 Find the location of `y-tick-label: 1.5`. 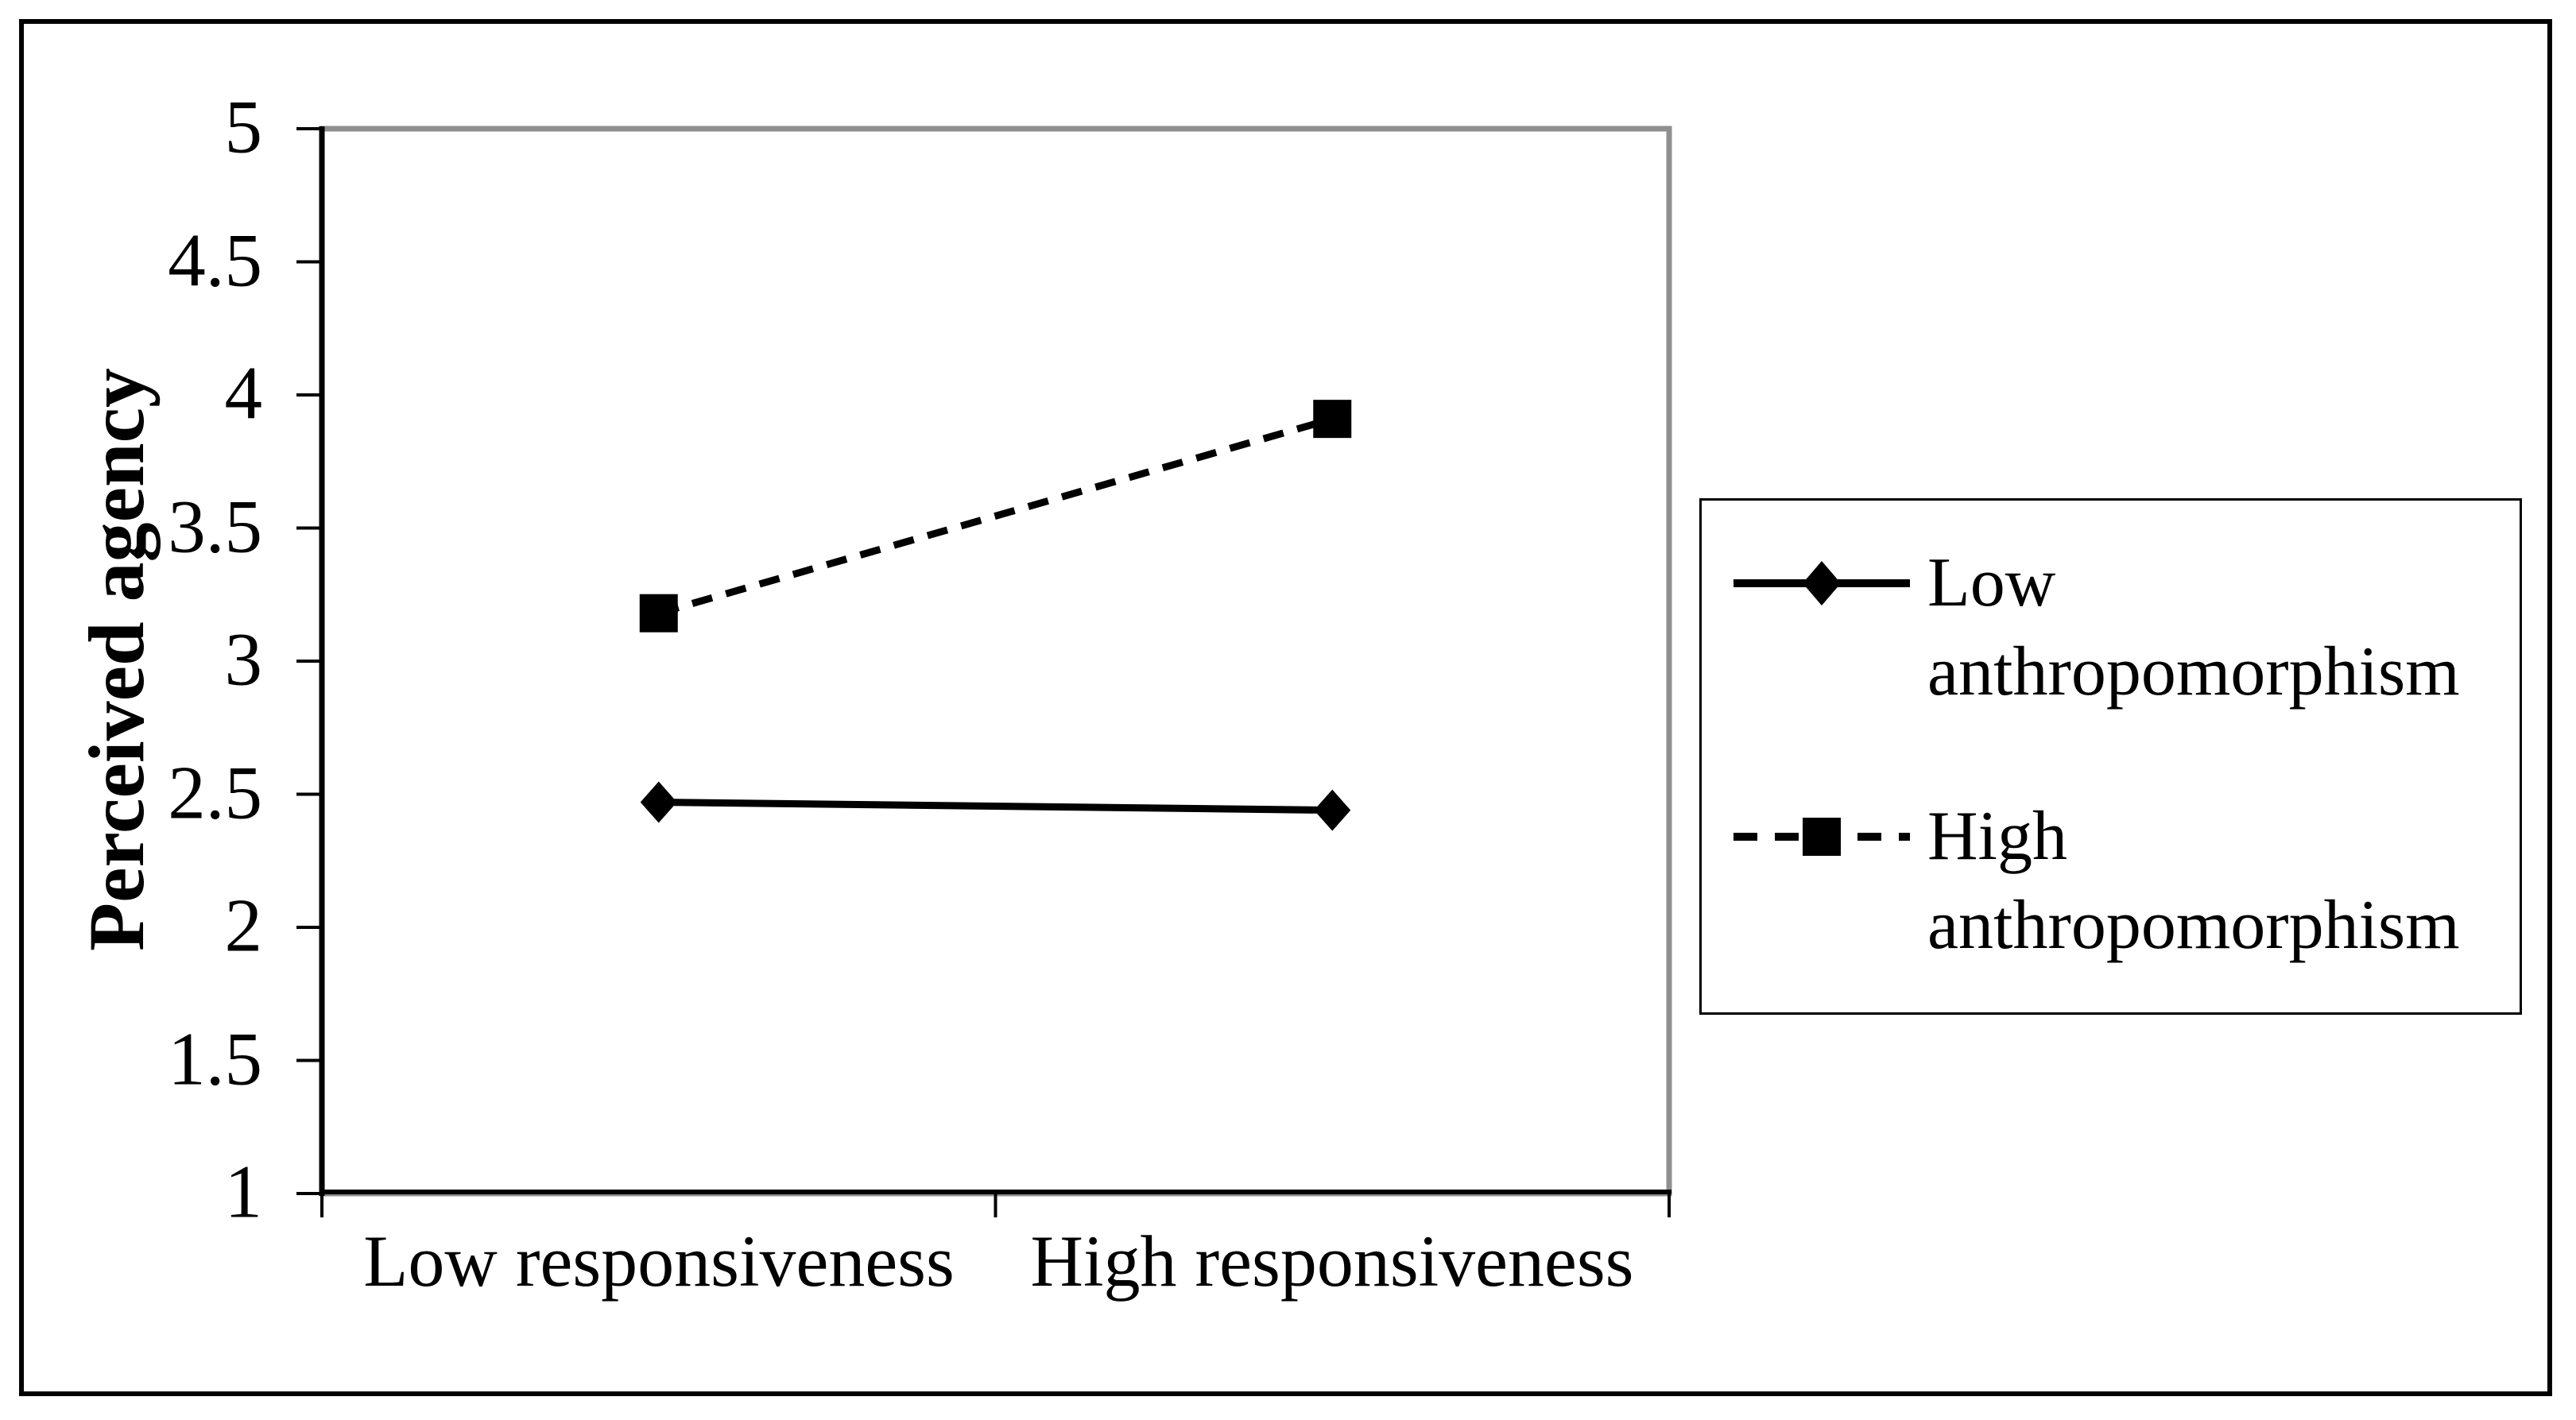

y-tick-label: 1.5 is located at coordinates (215, 1059).